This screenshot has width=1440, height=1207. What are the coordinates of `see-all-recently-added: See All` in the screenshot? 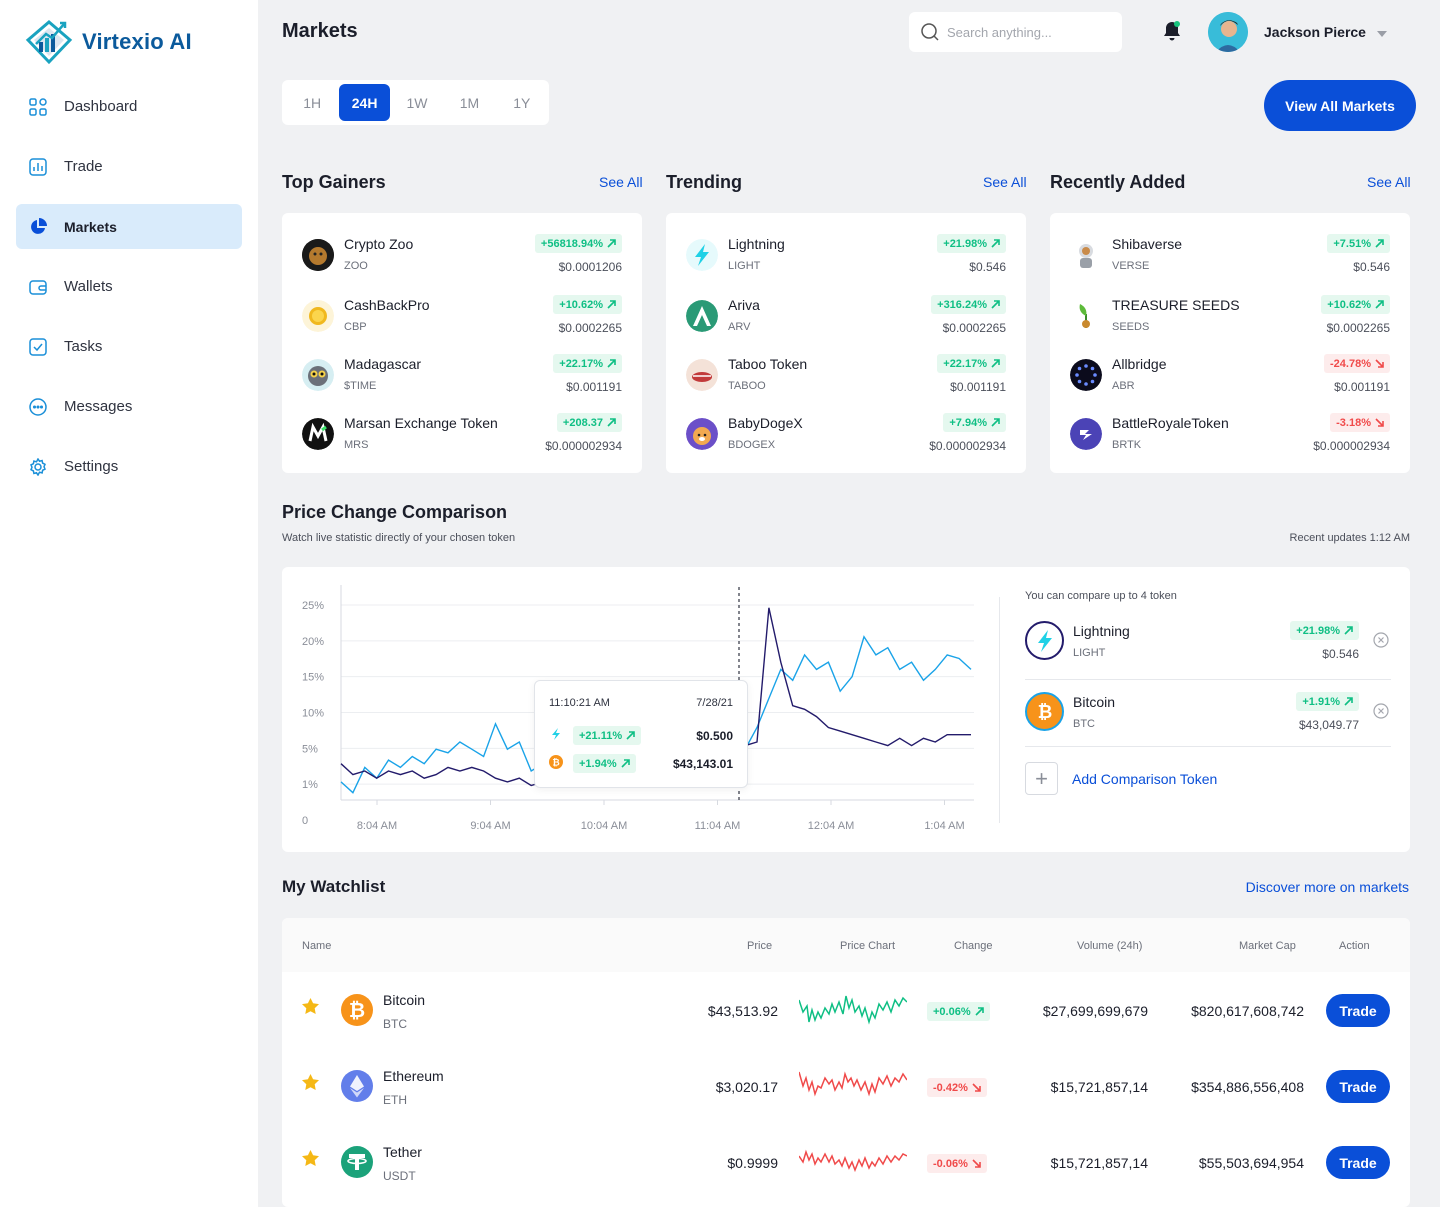 It's located at (1389, 182).